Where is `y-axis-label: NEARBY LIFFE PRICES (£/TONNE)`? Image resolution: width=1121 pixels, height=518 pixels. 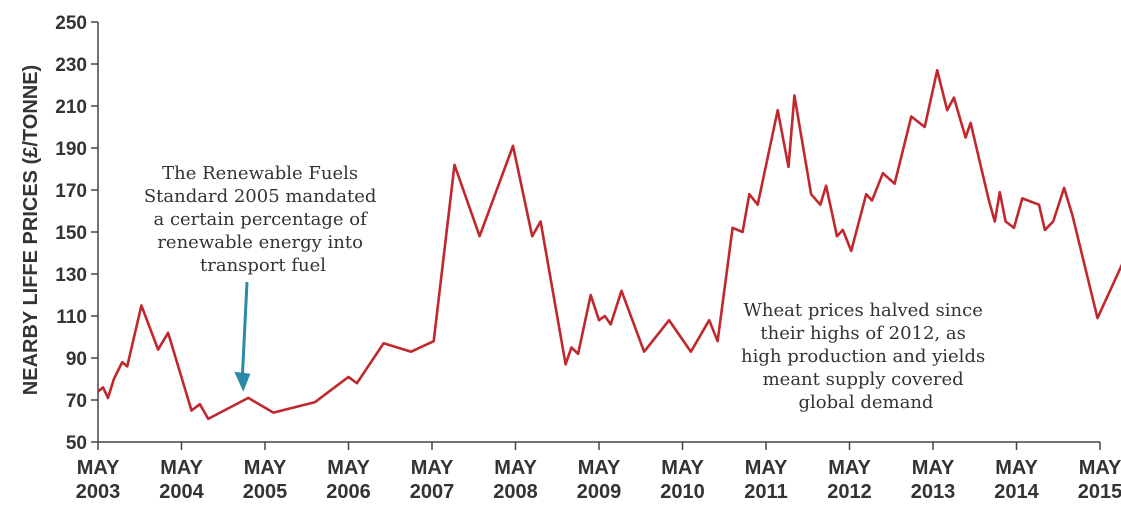 y-axis-label: NEARBY LIFFE PRICES (£/TONNE) is located at coordinates (31, 230).